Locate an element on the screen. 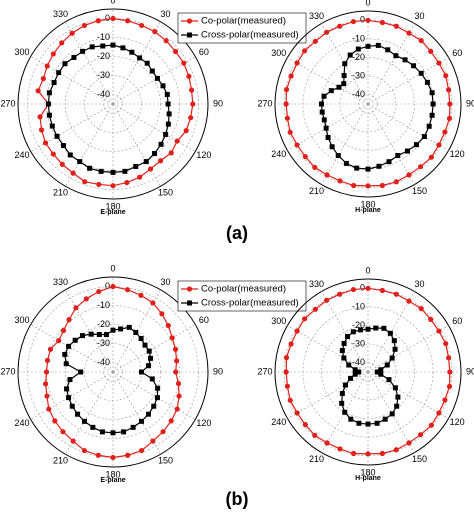 The image size is (474, 515). axis-label: H-plane is located at coordinates (368, 478).